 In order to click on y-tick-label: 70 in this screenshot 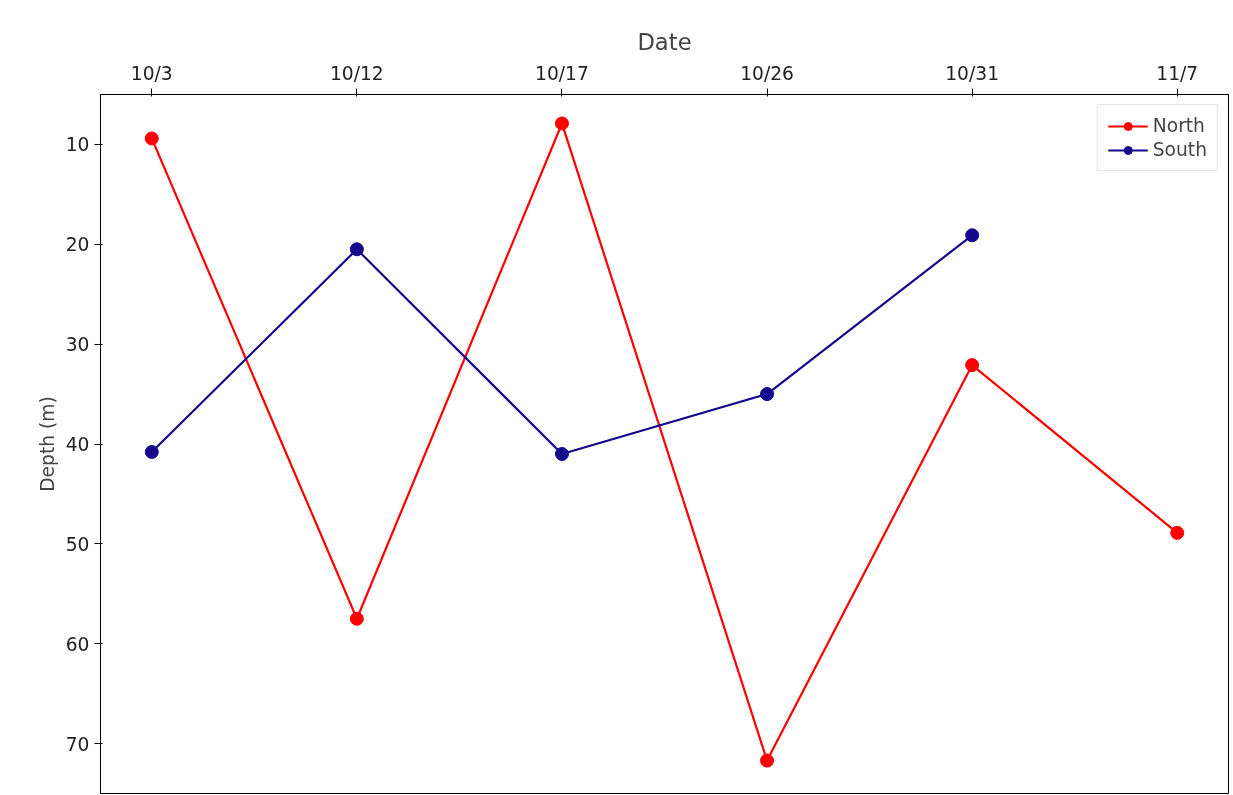, I will do `click(77, 744)`.